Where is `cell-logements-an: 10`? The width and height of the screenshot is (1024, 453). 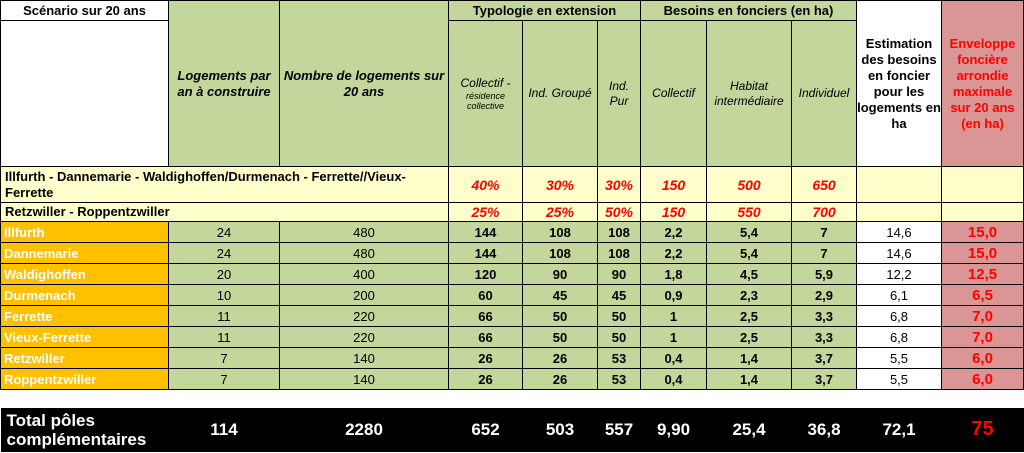 cell-logements-an: 10 is located at coordinates (224, 295).